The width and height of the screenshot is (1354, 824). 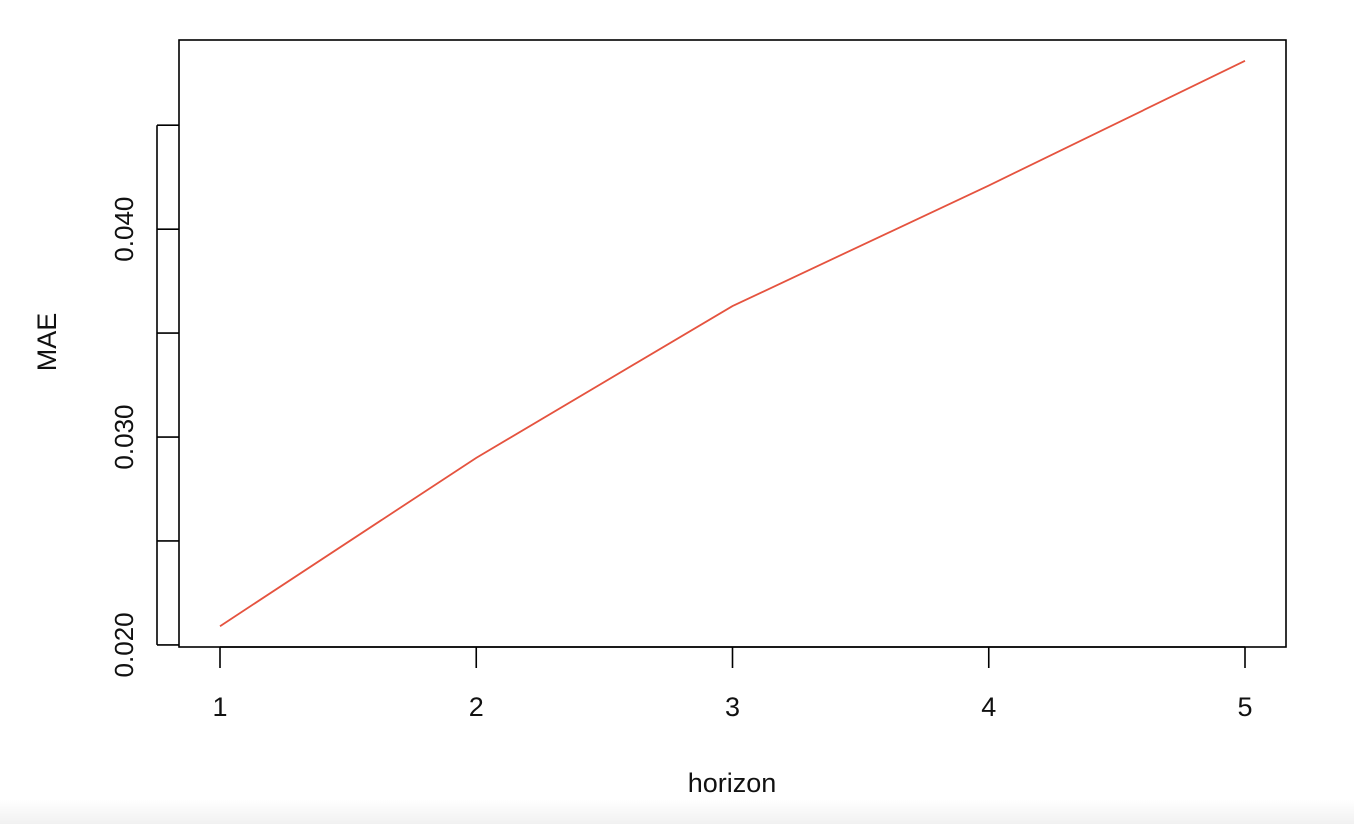 What do you see at coordinates (476, 707) in the screenshot?
I see `x-tick-label: 2` at bounding box center [476, 707].